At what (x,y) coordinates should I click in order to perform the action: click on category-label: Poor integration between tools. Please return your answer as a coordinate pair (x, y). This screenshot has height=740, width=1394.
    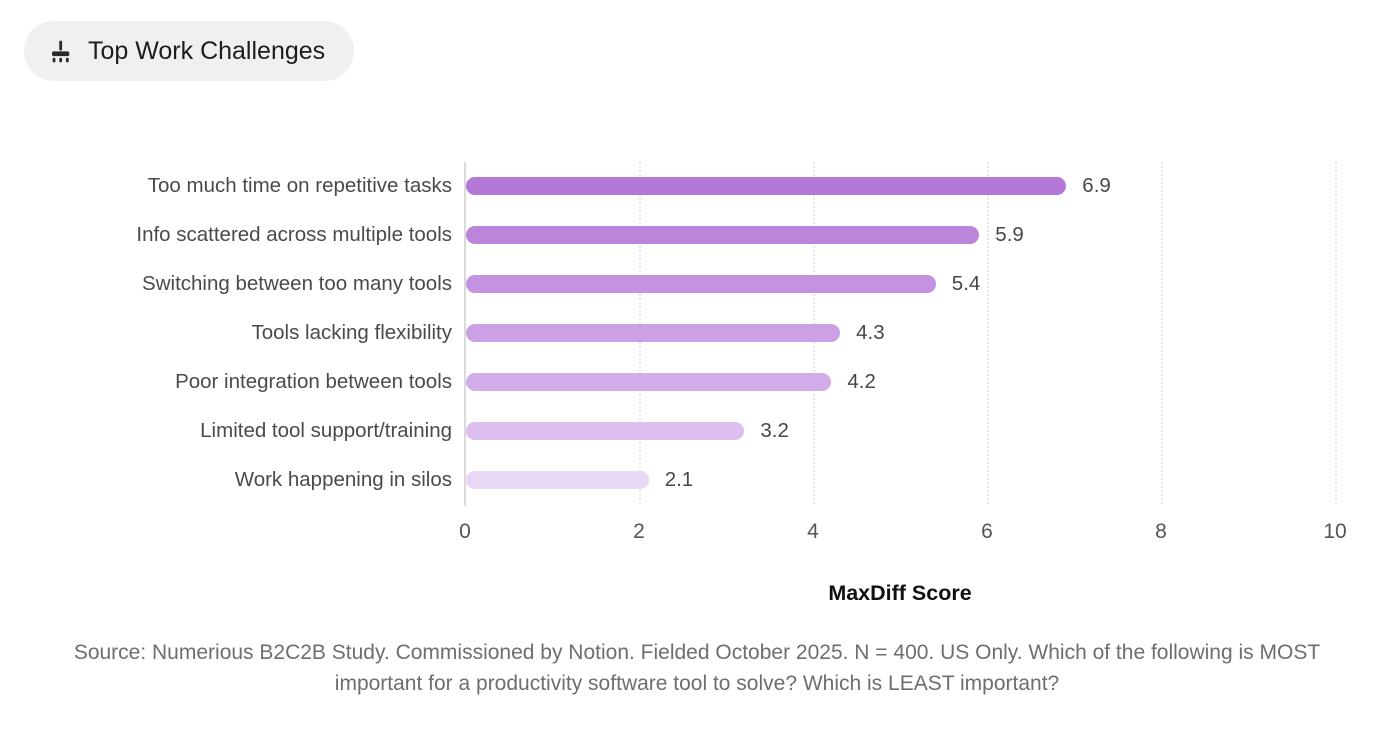
    Looking at the image, I should click on (313, 381).